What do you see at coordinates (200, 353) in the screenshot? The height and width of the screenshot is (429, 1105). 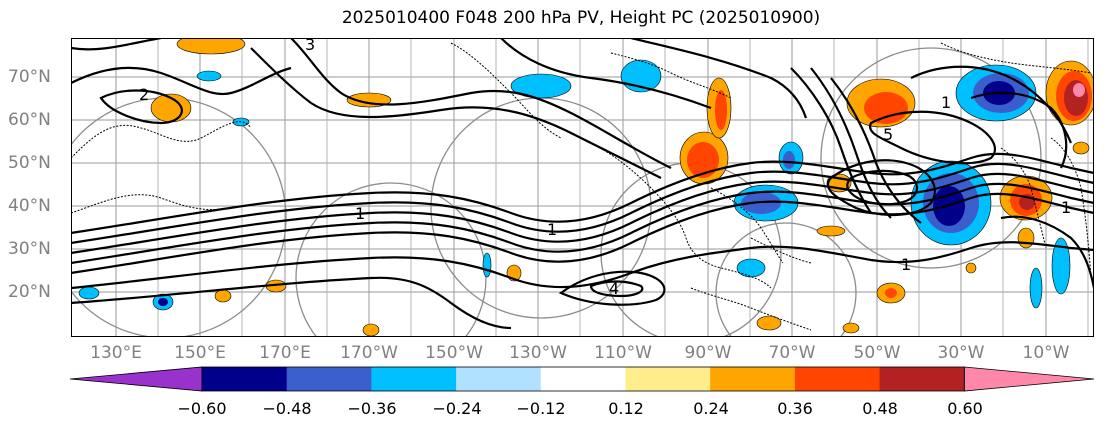 I see `lon-label-150e: 150°E` at bounding box center [200, 353].